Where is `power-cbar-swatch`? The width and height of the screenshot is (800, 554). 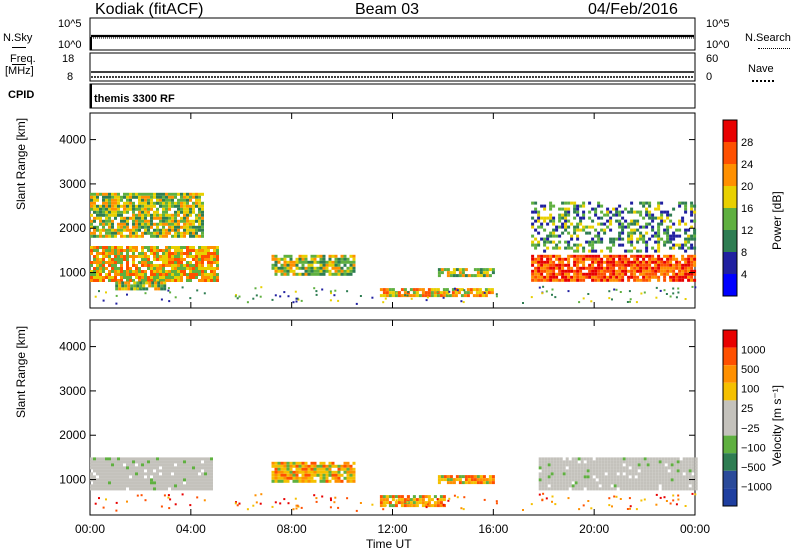 power-cbar-swatch is located at coordinates (730, 285).